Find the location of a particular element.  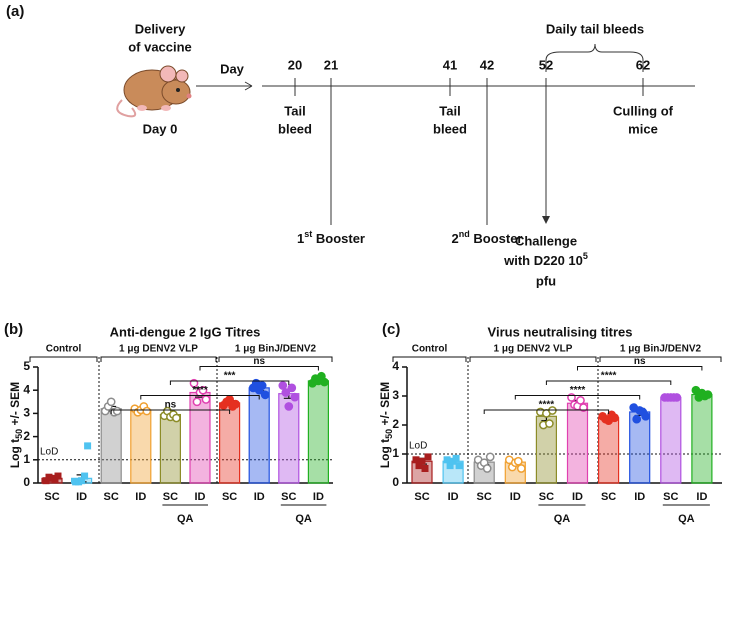

group-label: 1 μg BinJ/DENV2 is located at coordinates (276, 349).